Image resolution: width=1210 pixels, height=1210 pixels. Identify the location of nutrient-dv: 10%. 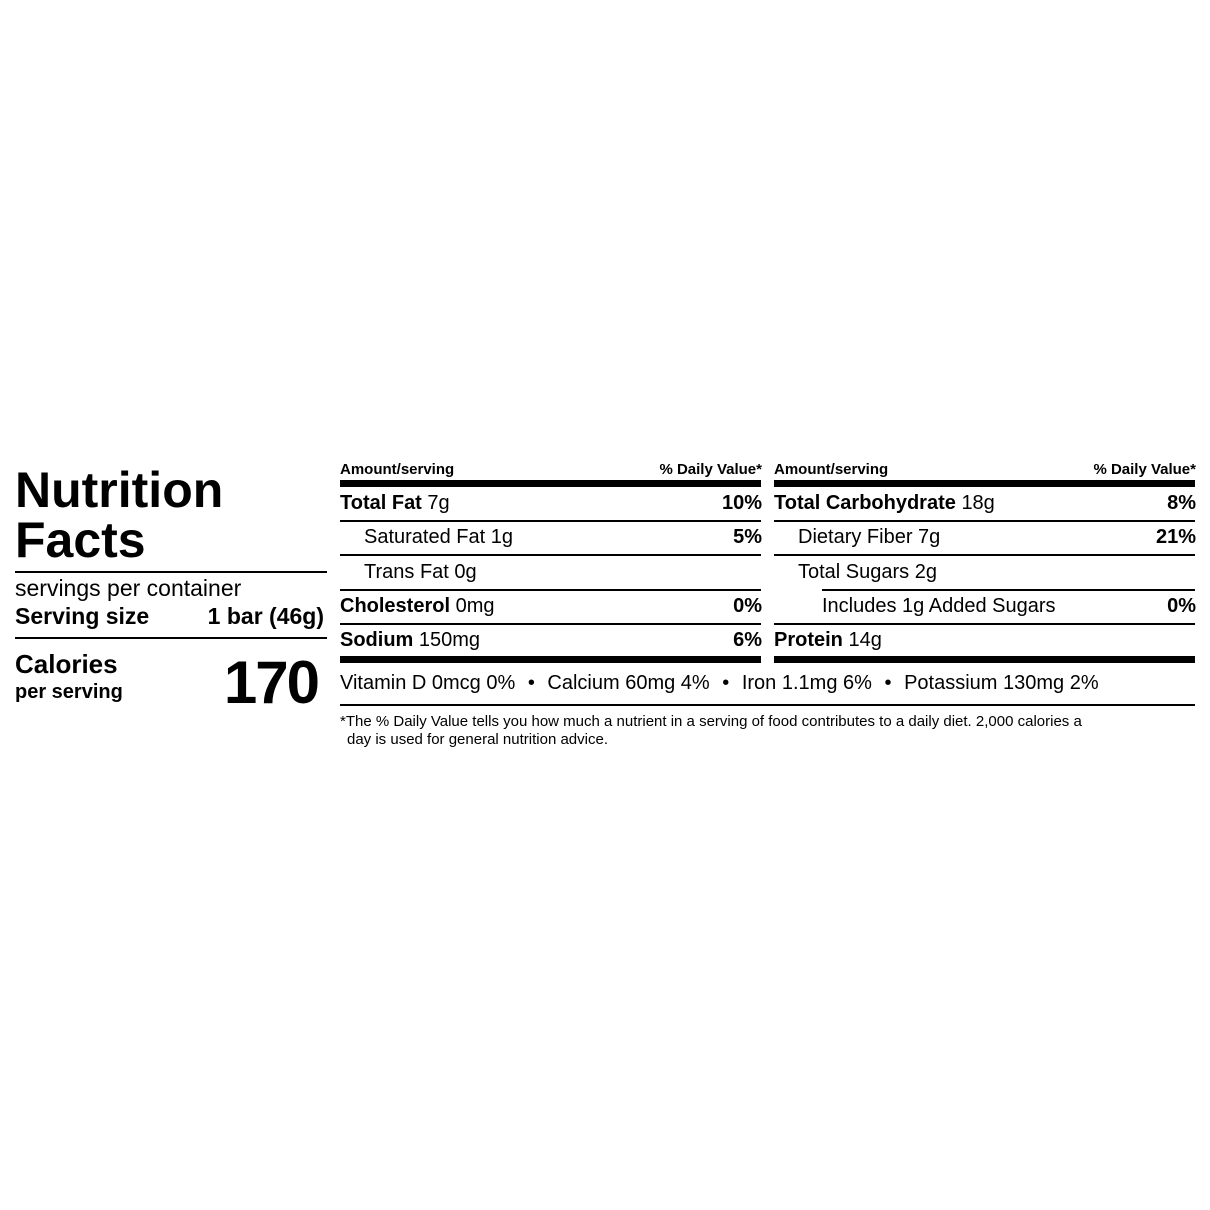
(741, 502).